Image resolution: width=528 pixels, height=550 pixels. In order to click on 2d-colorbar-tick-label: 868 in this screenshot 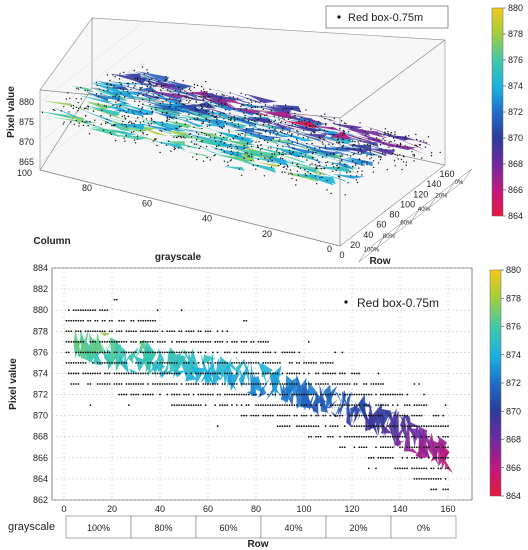, I will do `click(513, 440)`.